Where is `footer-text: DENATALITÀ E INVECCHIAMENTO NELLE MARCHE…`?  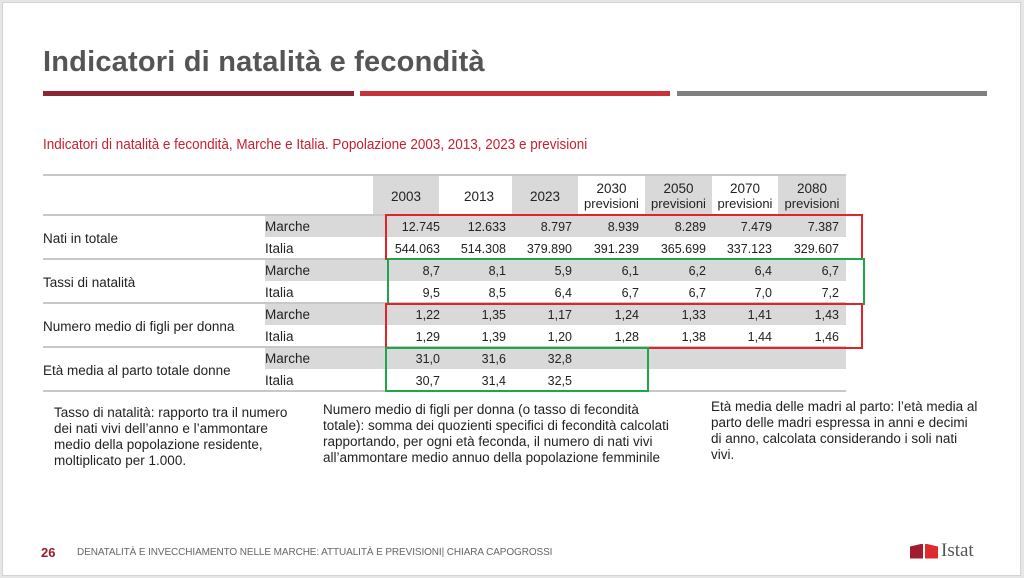 footer-text: DENATALITÀ E INVECCHIAMENTO NELLE MARCHE… is located at coordinates (315, 552).